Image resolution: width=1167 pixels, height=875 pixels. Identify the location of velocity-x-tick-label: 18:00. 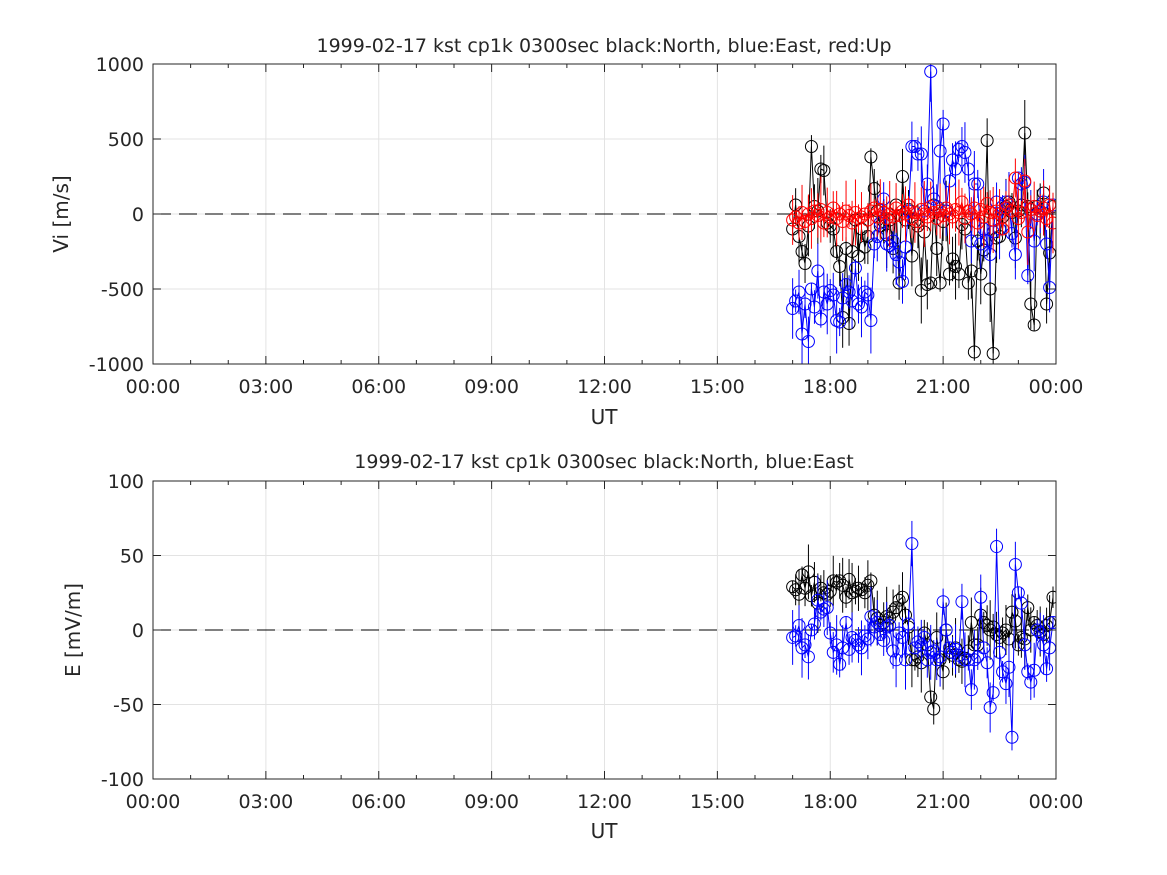
(830, 387).